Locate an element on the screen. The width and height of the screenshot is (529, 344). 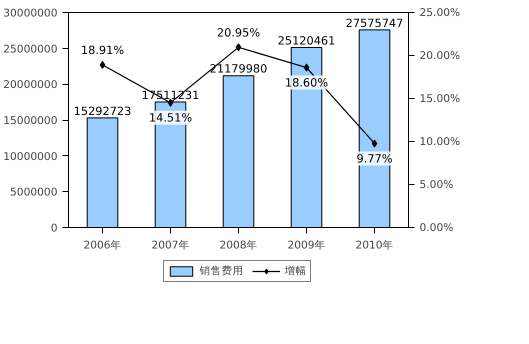
y2-tick-label: 5.00% is located at coordinates (437, 184).